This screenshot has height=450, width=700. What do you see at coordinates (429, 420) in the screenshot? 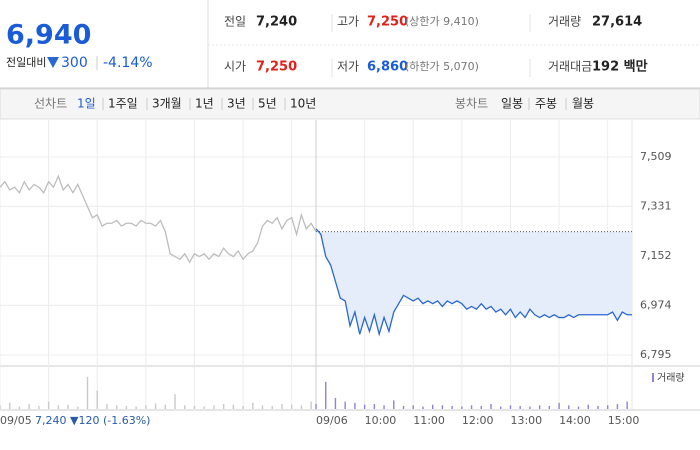
I see `x-tick-label: 11:00` at bounding box center [429, 420].